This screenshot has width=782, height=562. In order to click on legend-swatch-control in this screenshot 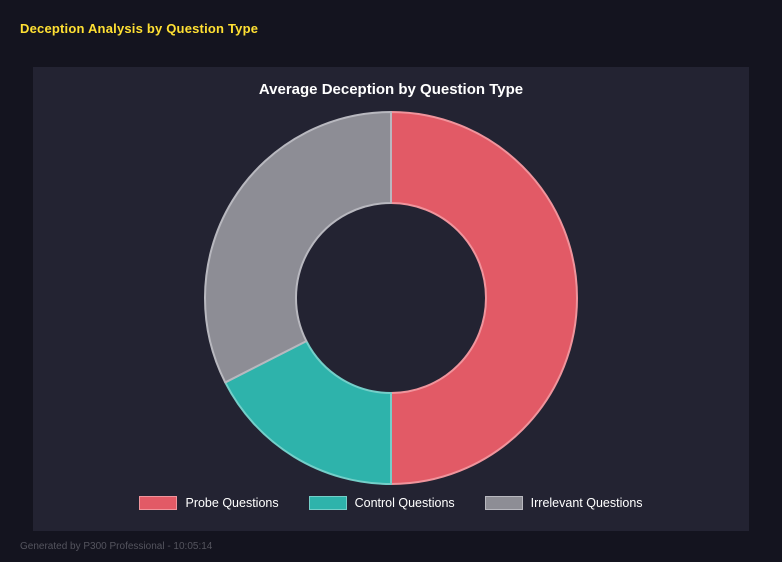, I will do `click(327, 503)`.